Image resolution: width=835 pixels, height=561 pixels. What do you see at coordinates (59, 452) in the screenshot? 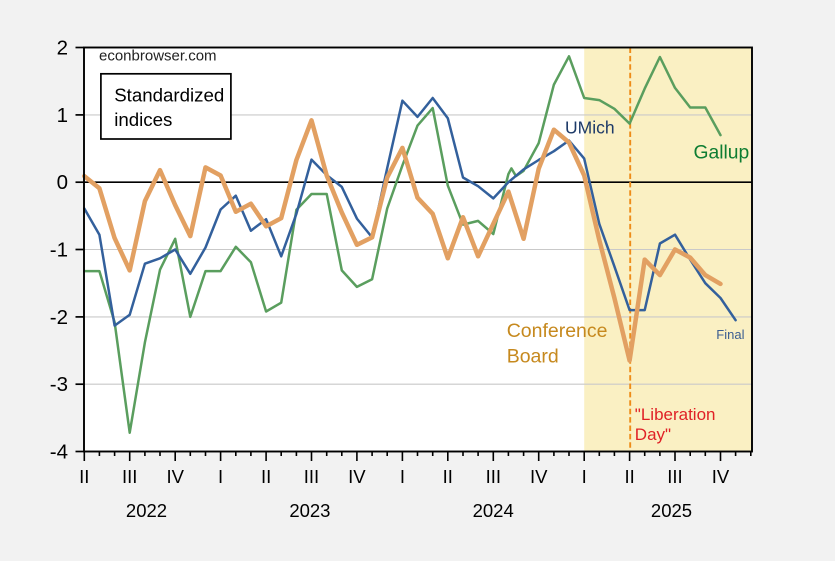
I see `svg-text: -4` at bounding box center [59, 452].